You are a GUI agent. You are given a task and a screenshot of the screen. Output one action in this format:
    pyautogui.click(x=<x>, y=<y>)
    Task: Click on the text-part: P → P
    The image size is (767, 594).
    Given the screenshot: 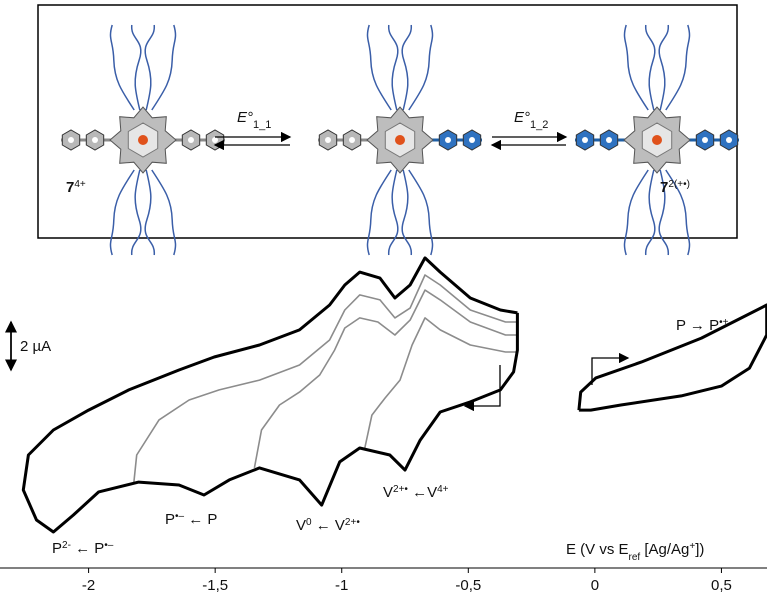 What is the action you would take?
    pyautogui.click(x=697, y=325)
    